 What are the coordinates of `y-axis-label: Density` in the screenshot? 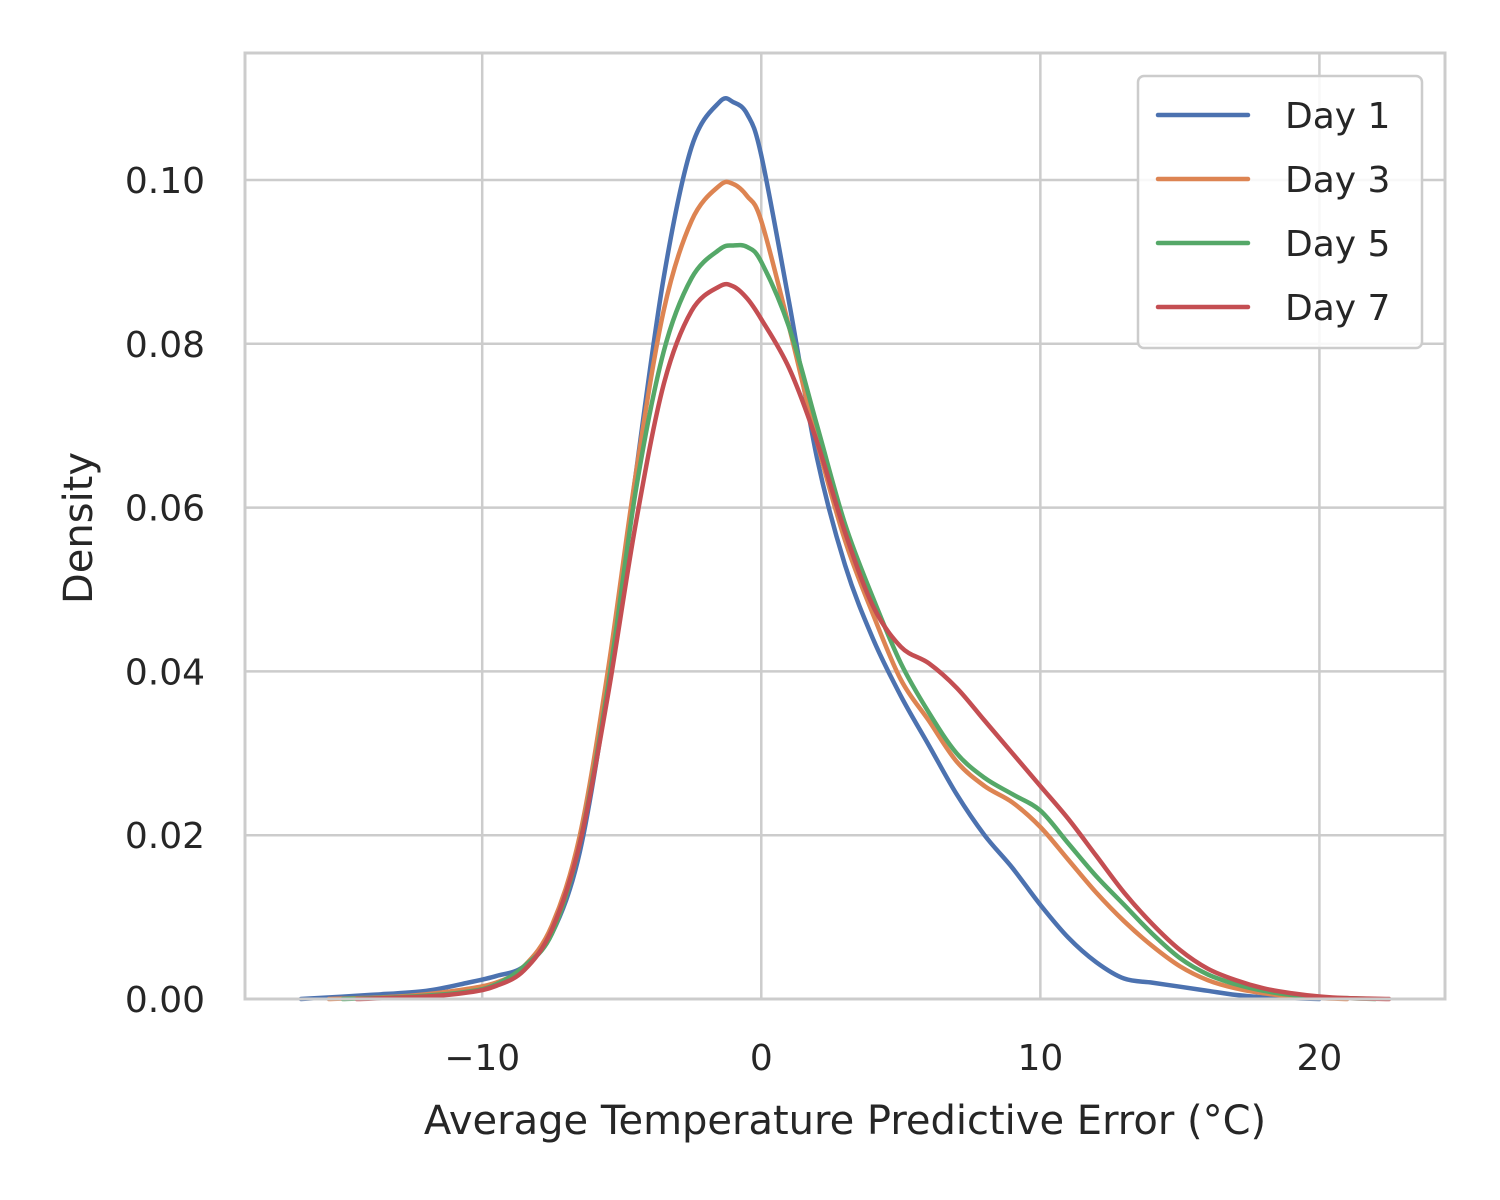 It's located at (79, 528).